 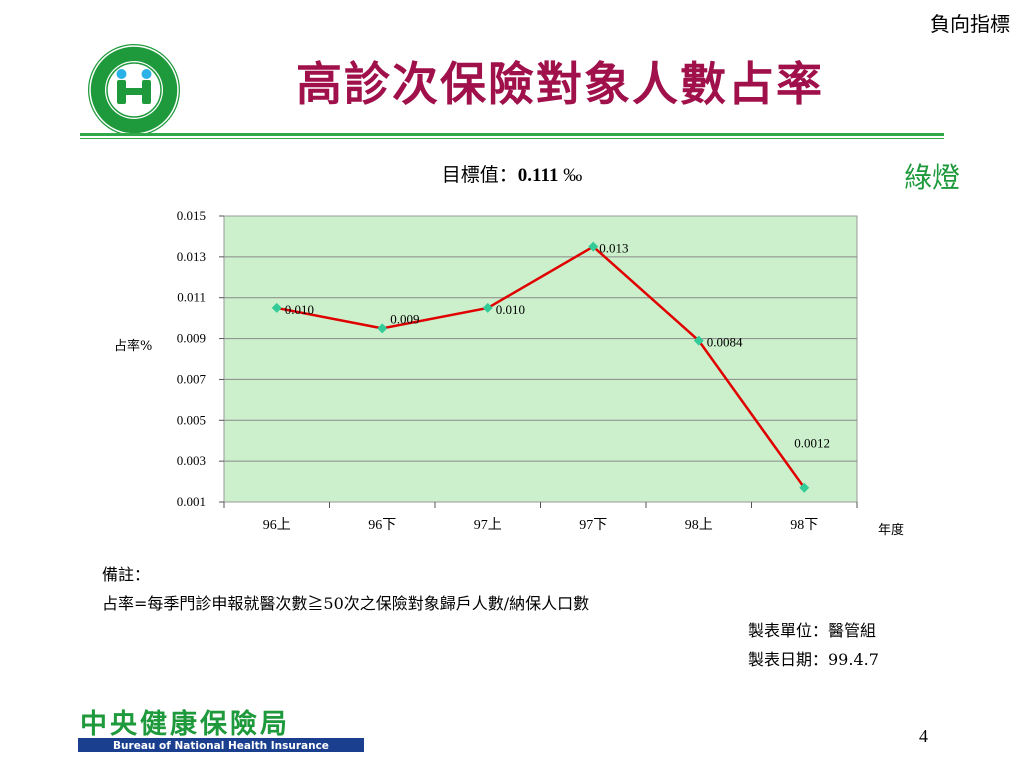 I want to click on y-tick-label: 0.013, so click(x=191, y=256).